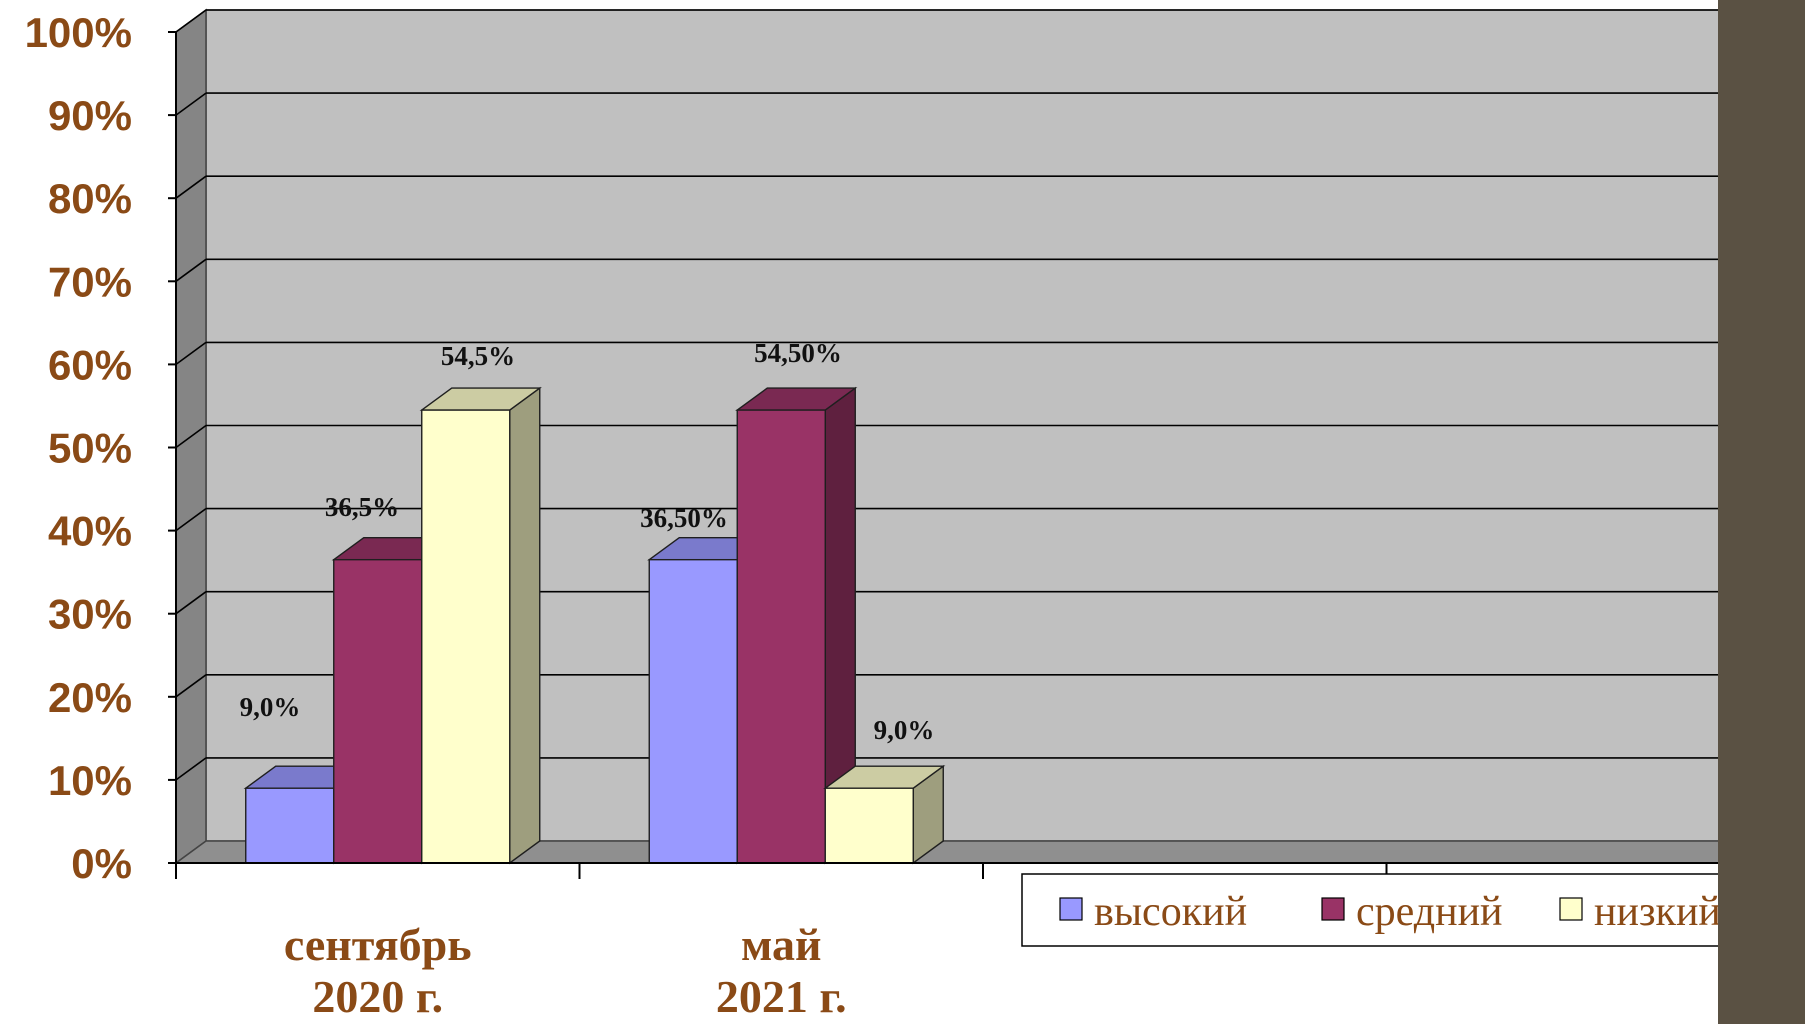  Describe the element at coordinates (90, 364) in the screenshot. I see `y-tick-label: 60%` at that location.